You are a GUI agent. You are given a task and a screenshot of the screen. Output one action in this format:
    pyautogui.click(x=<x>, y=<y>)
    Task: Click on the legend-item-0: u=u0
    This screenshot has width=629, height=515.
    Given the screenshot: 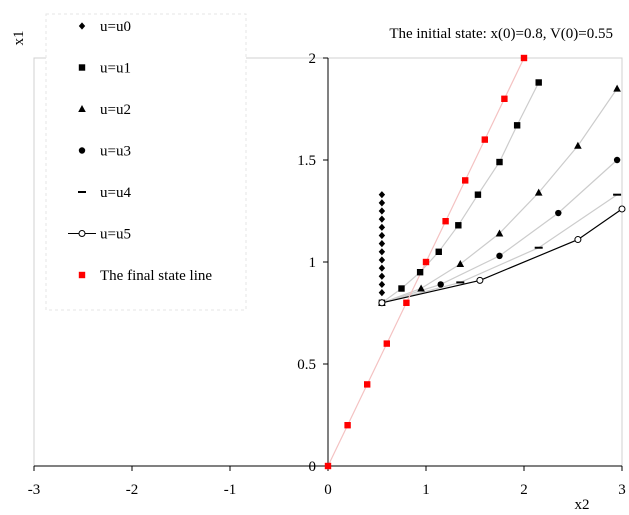 What is the action you would take?
    pyautogui.click(x=104, y=27)
    